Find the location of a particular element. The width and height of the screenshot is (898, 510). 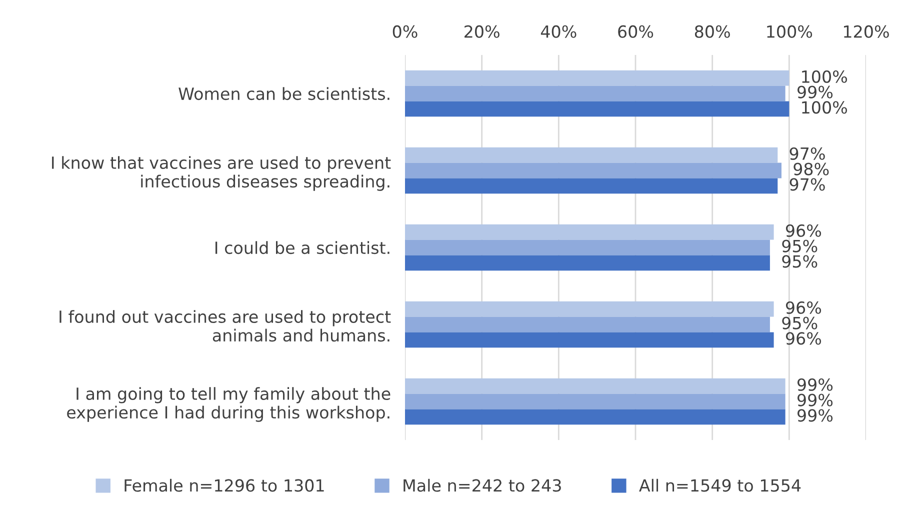

x-tick-label: 40% is located at coordinates (558, 31).